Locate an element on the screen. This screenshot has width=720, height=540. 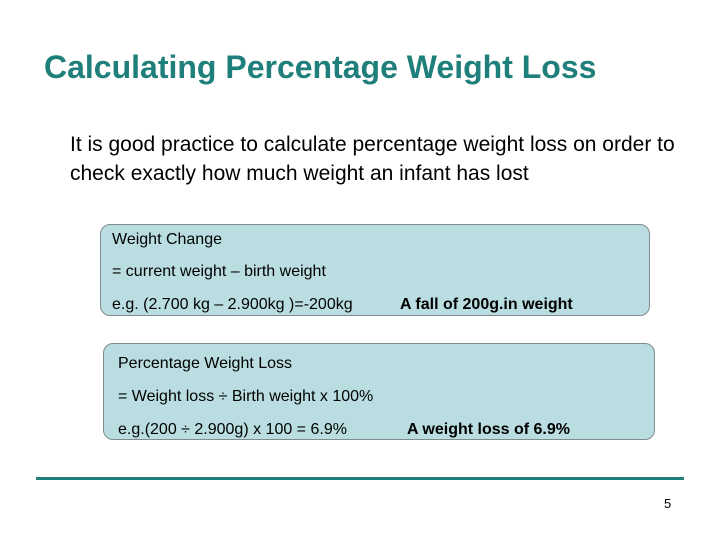
slide-title: Calculating Percentage Weight Loss is located at coordinates (320, 67).